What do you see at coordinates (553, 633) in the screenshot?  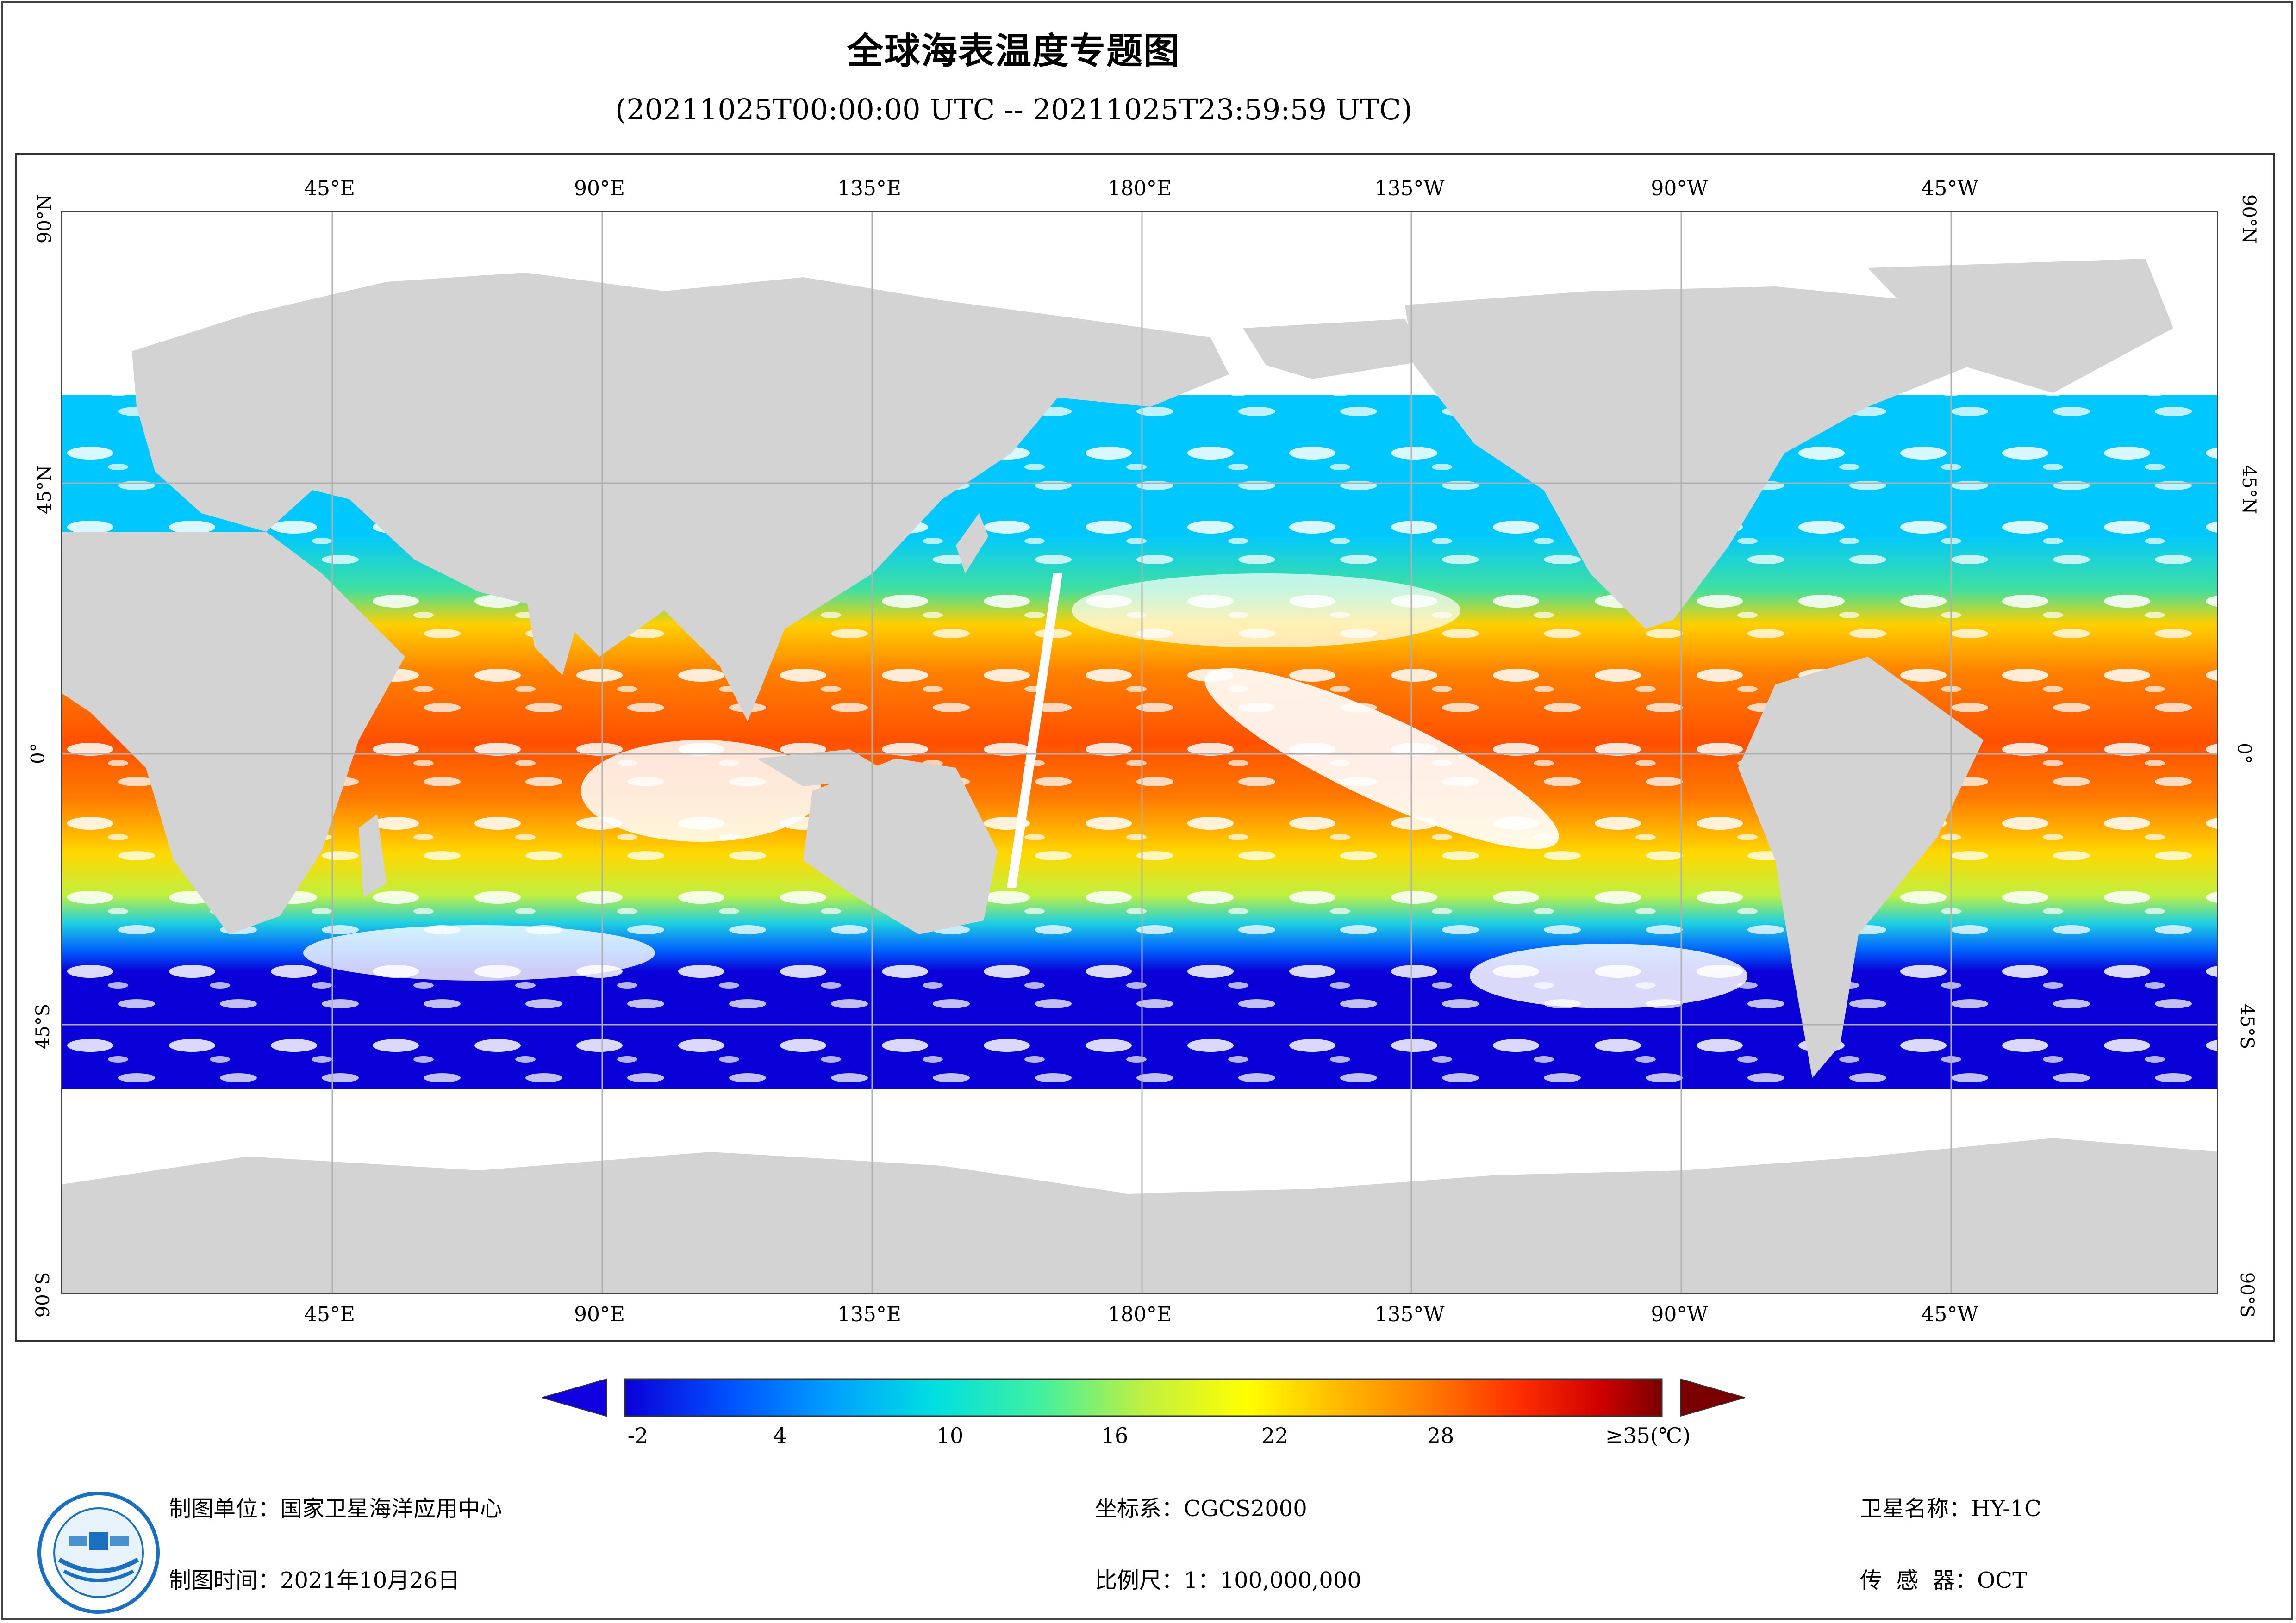 I see `land-india` at bounding box center [553, 633].